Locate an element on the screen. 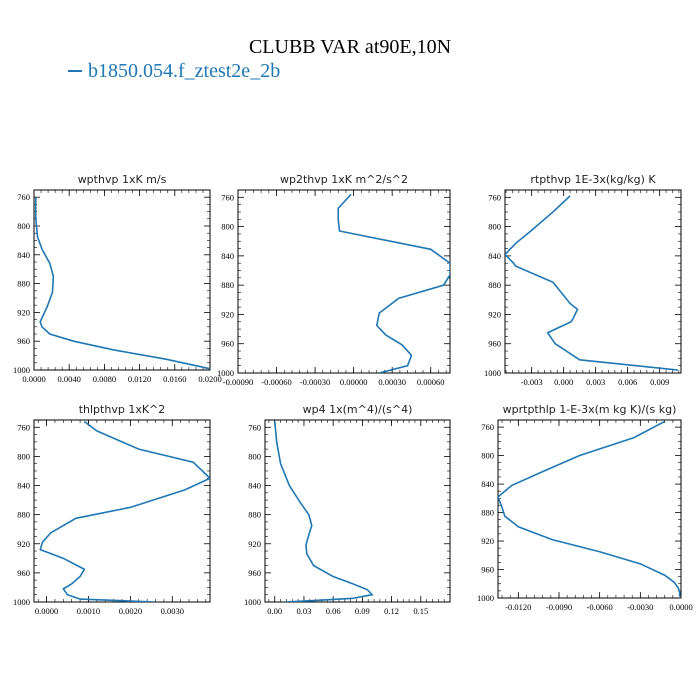 The width and height of the screenshot is (700, 700). x-tick-label: 0.006 is located at coordinates (627, 382).